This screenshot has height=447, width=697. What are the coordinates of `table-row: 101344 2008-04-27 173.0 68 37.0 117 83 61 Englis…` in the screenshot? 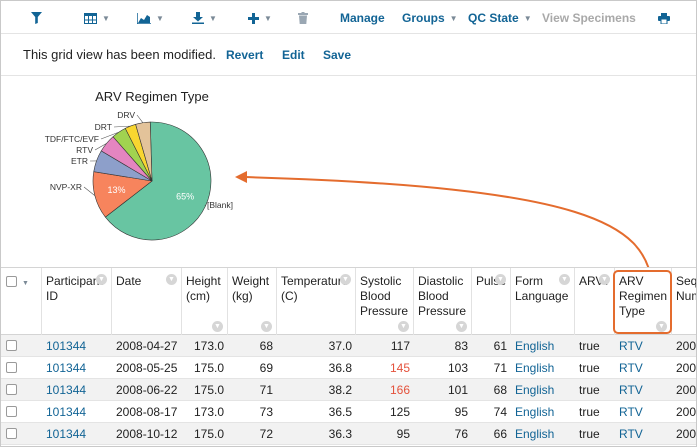 It's located at (349, 346).